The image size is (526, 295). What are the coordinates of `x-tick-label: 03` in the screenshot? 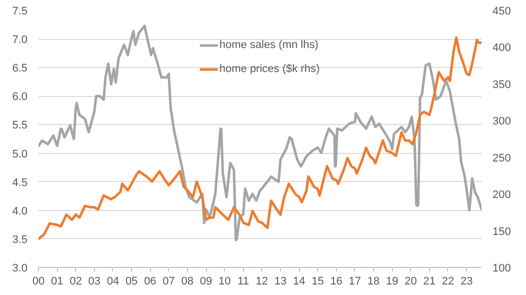 It's located at (94, 282).